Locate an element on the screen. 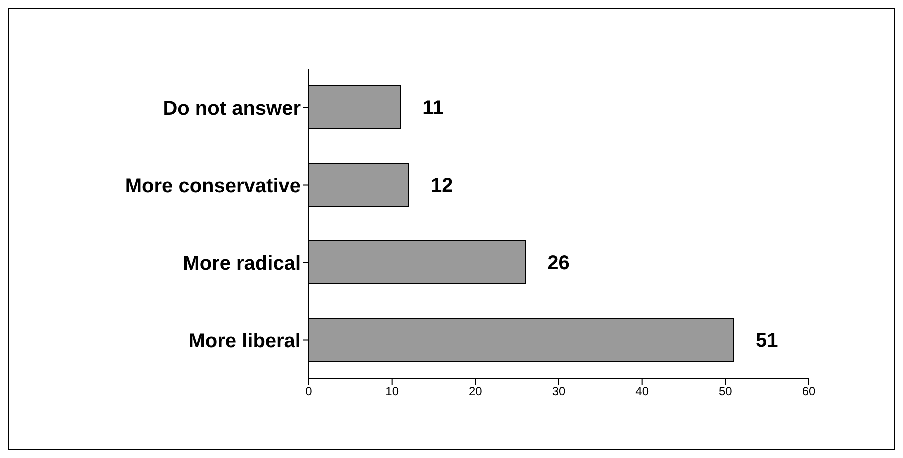 Image resolution: width=903 pixels, height=458 pixels. y-tick-label: Do not answer is located at coordinates (232, 109).